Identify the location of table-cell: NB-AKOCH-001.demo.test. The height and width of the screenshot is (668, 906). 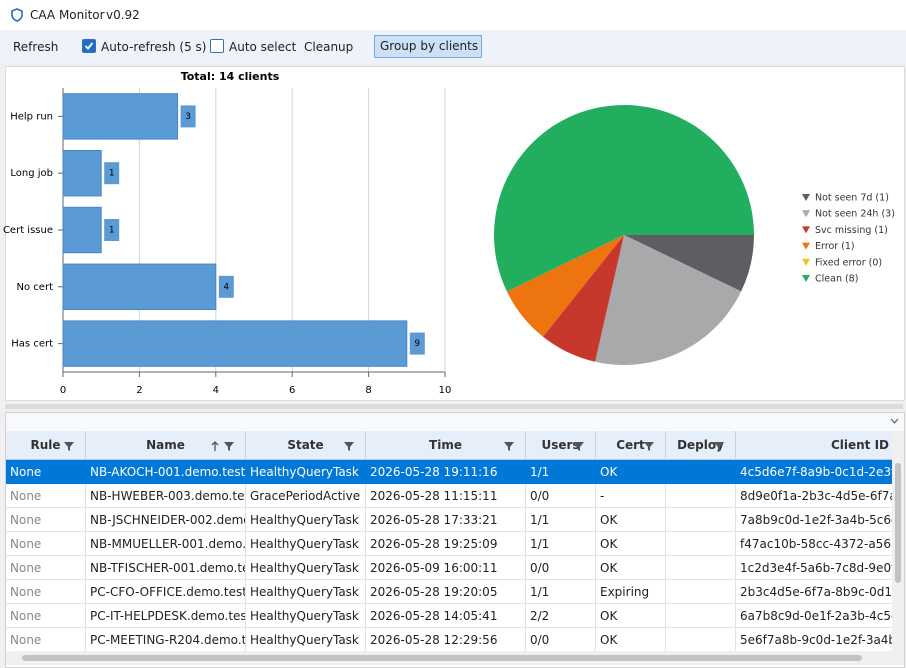
(166, 472).